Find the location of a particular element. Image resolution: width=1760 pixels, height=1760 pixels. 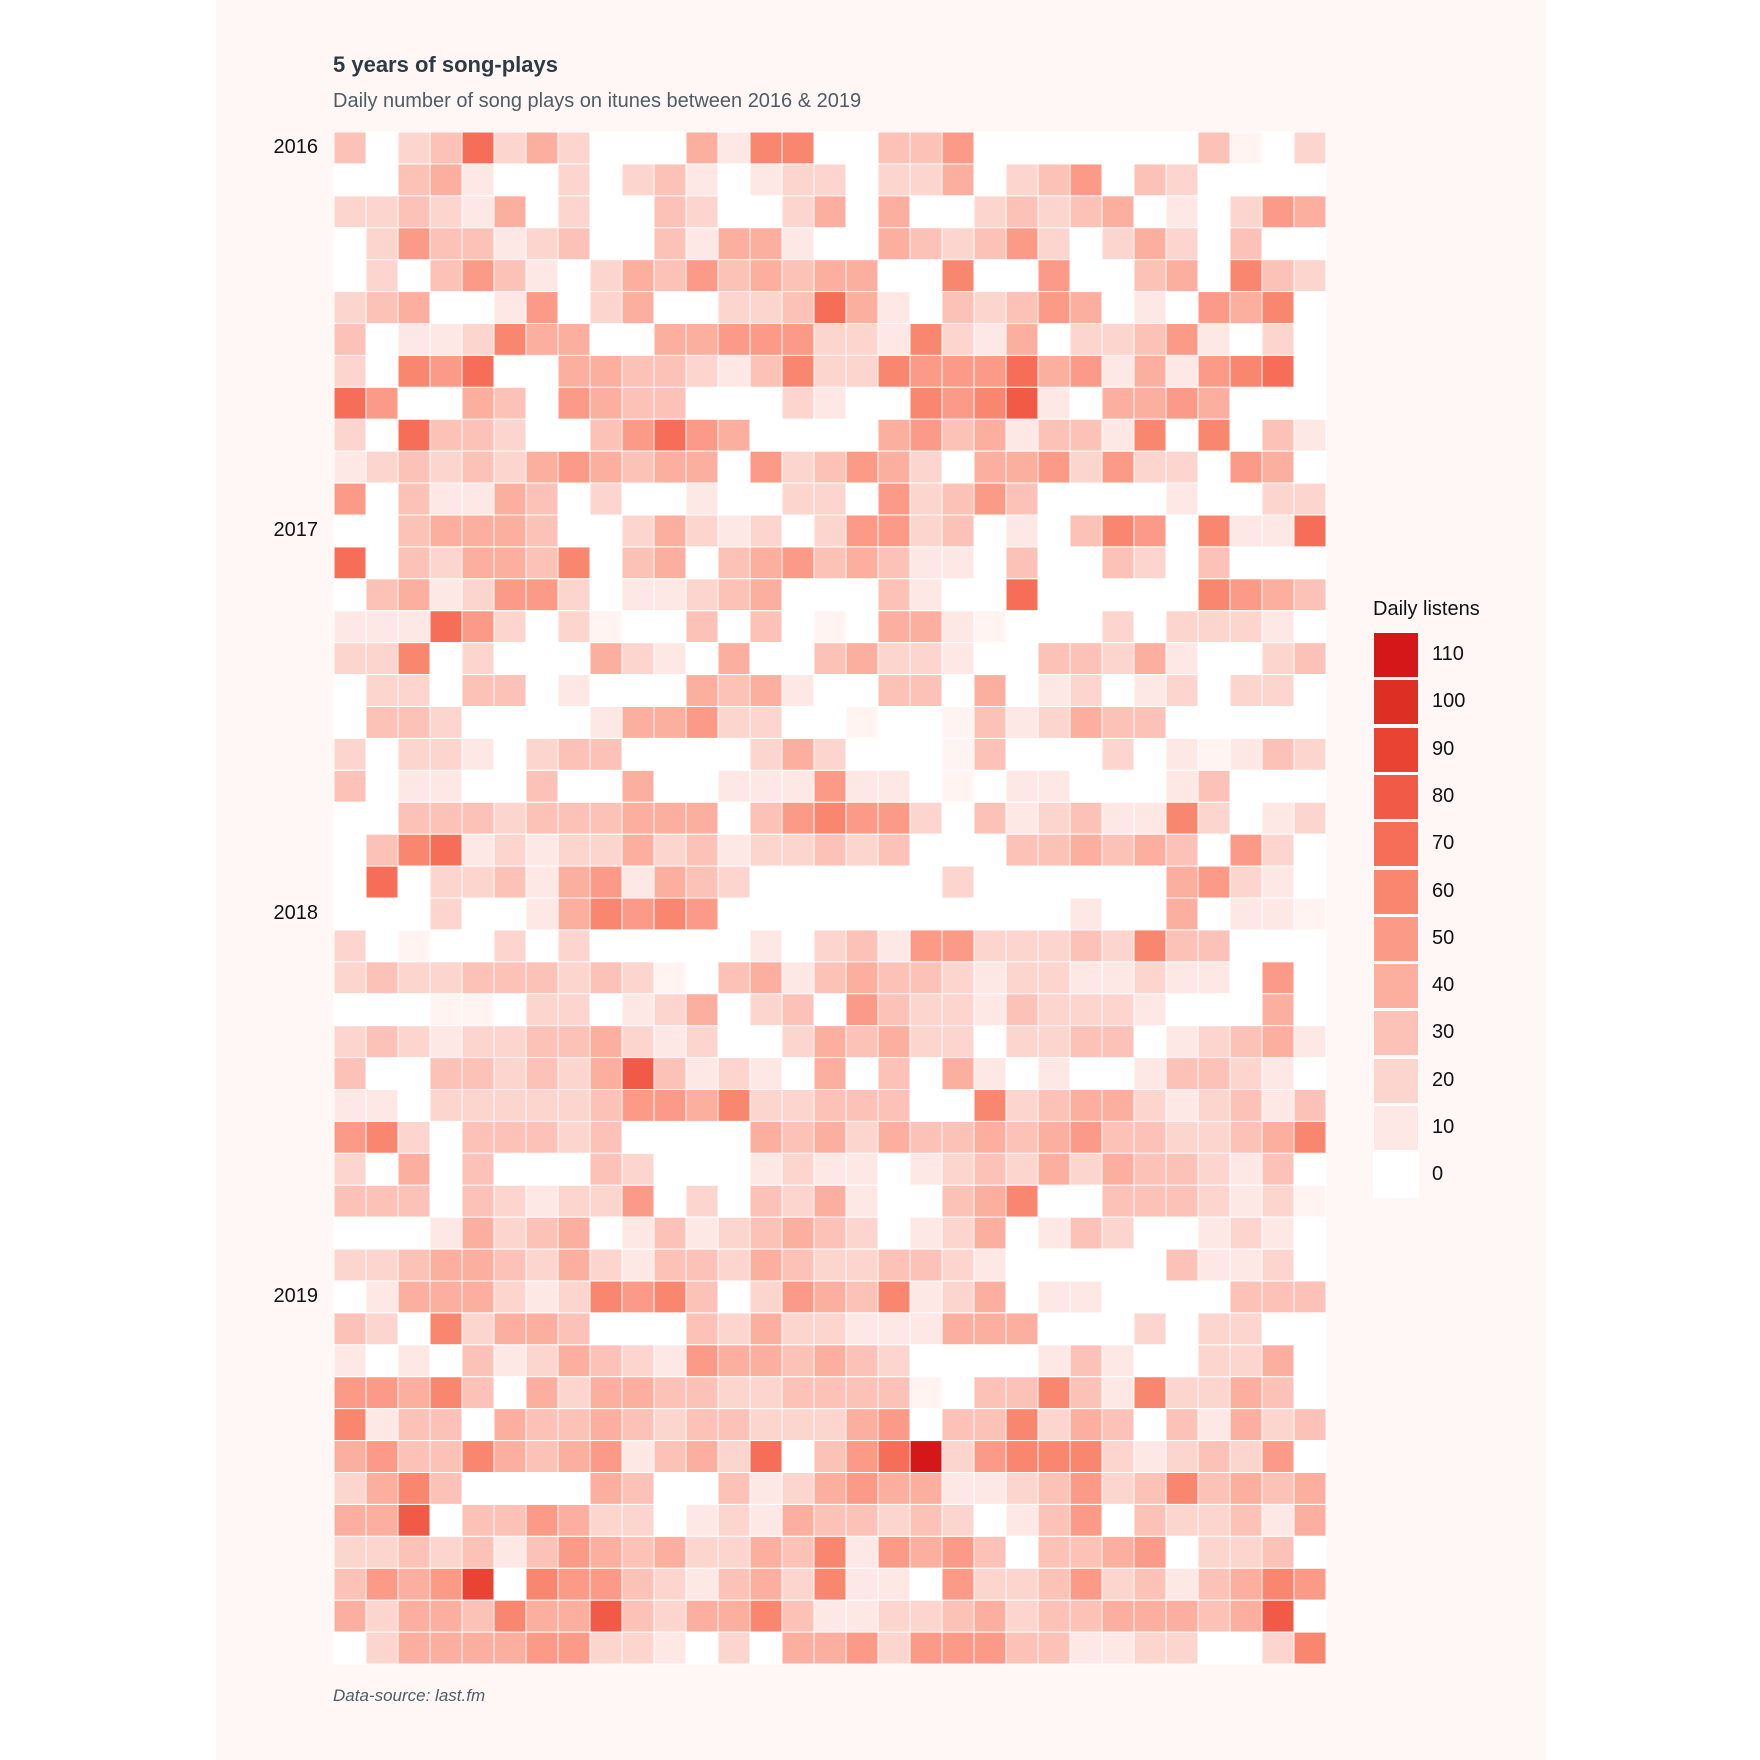

legend-label: 60 is located at coordinates (1443, 890).